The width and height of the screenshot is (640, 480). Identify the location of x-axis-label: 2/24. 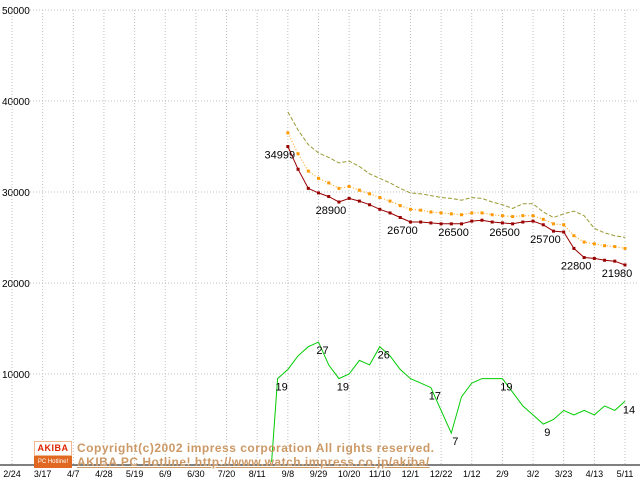
(12, 474).